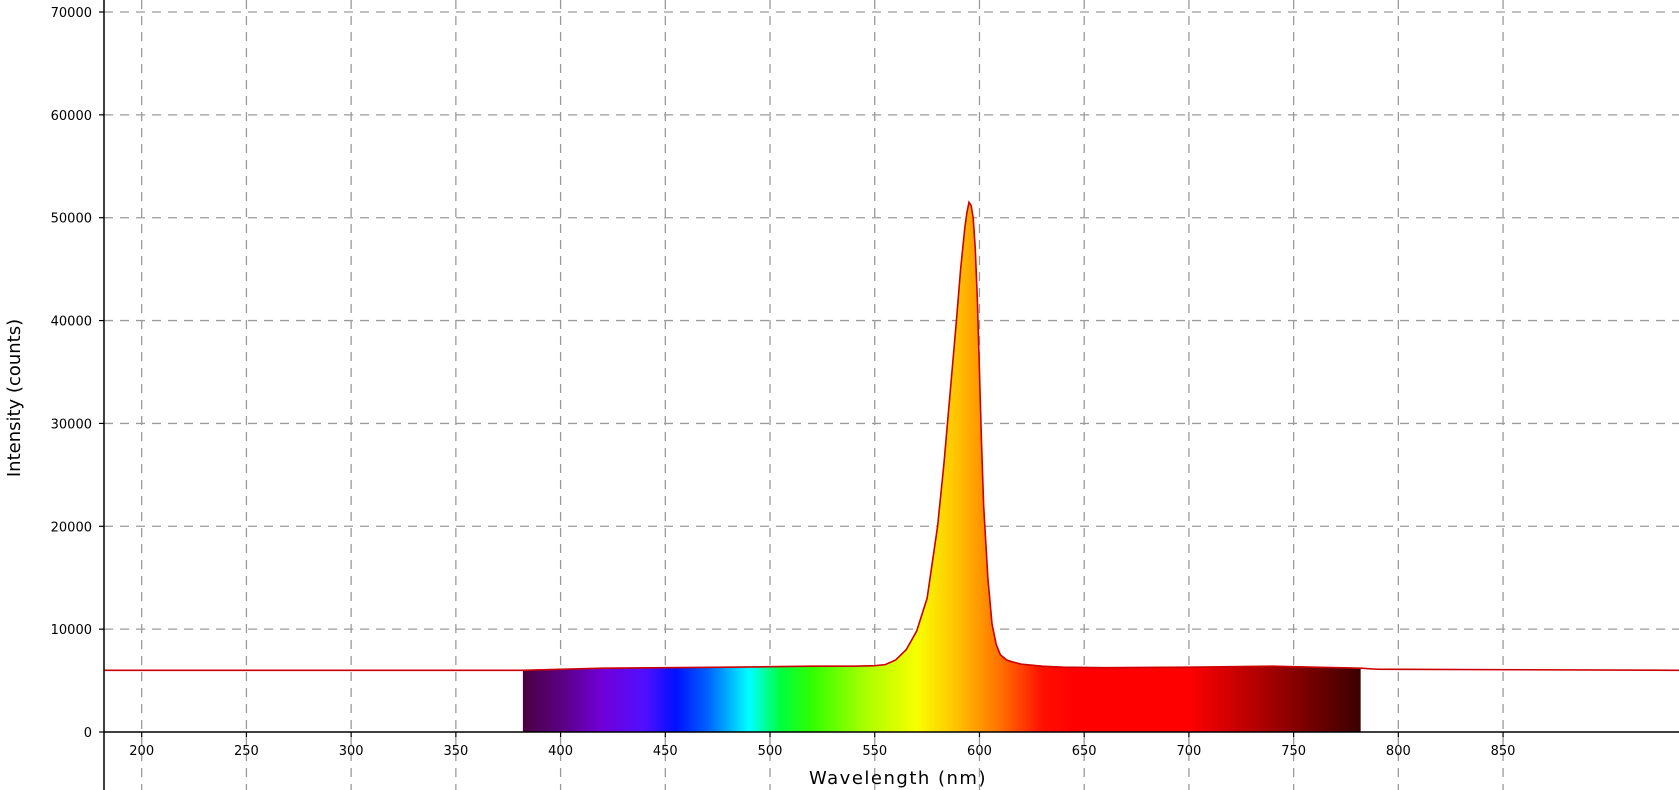 The image size is (1679, 790). I want to click on x-tick-label: 350, so click(455, 751).